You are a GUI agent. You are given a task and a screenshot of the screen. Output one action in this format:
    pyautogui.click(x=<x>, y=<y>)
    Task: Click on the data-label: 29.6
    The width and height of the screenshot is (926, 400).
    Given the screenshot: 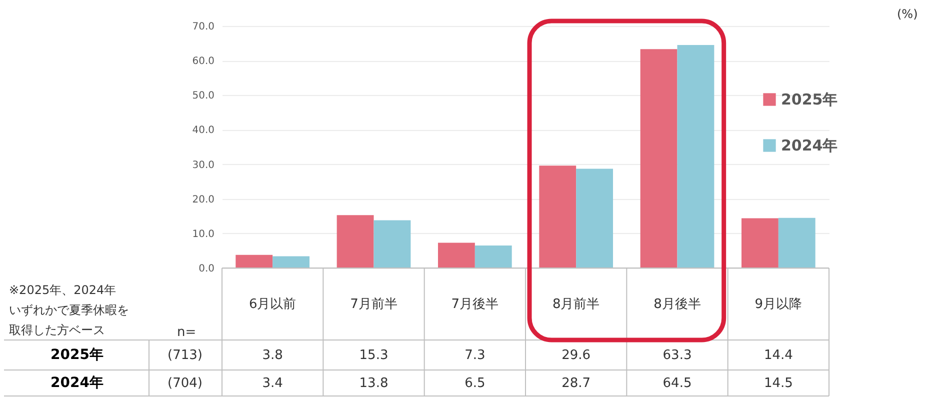 What is the action you would take?
    pyautogui.click(x=576, y=355)
    